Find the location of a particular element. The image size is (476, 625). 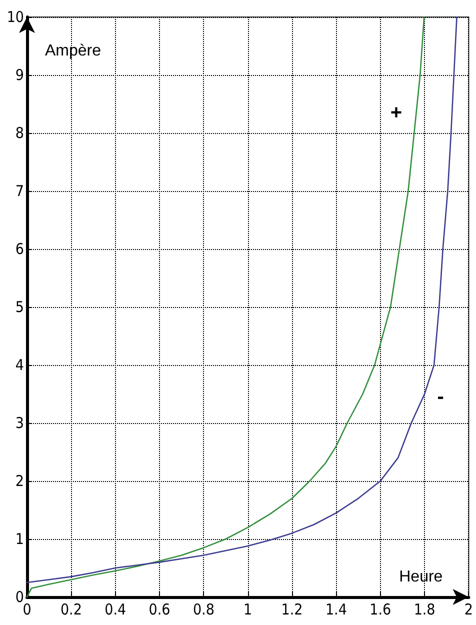

y-axis-title: Ampère is located at coordinates (73, 51).